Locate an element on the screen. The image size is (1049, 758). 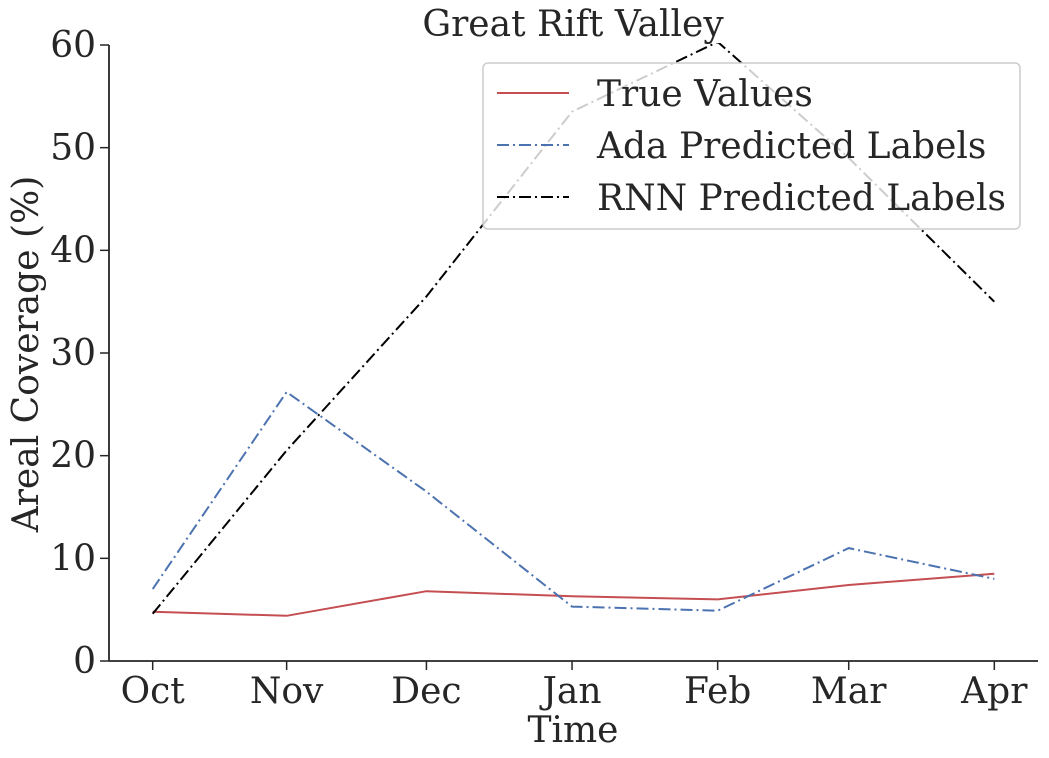
x-tick-label: Nov is located at coordinates (287, 691).